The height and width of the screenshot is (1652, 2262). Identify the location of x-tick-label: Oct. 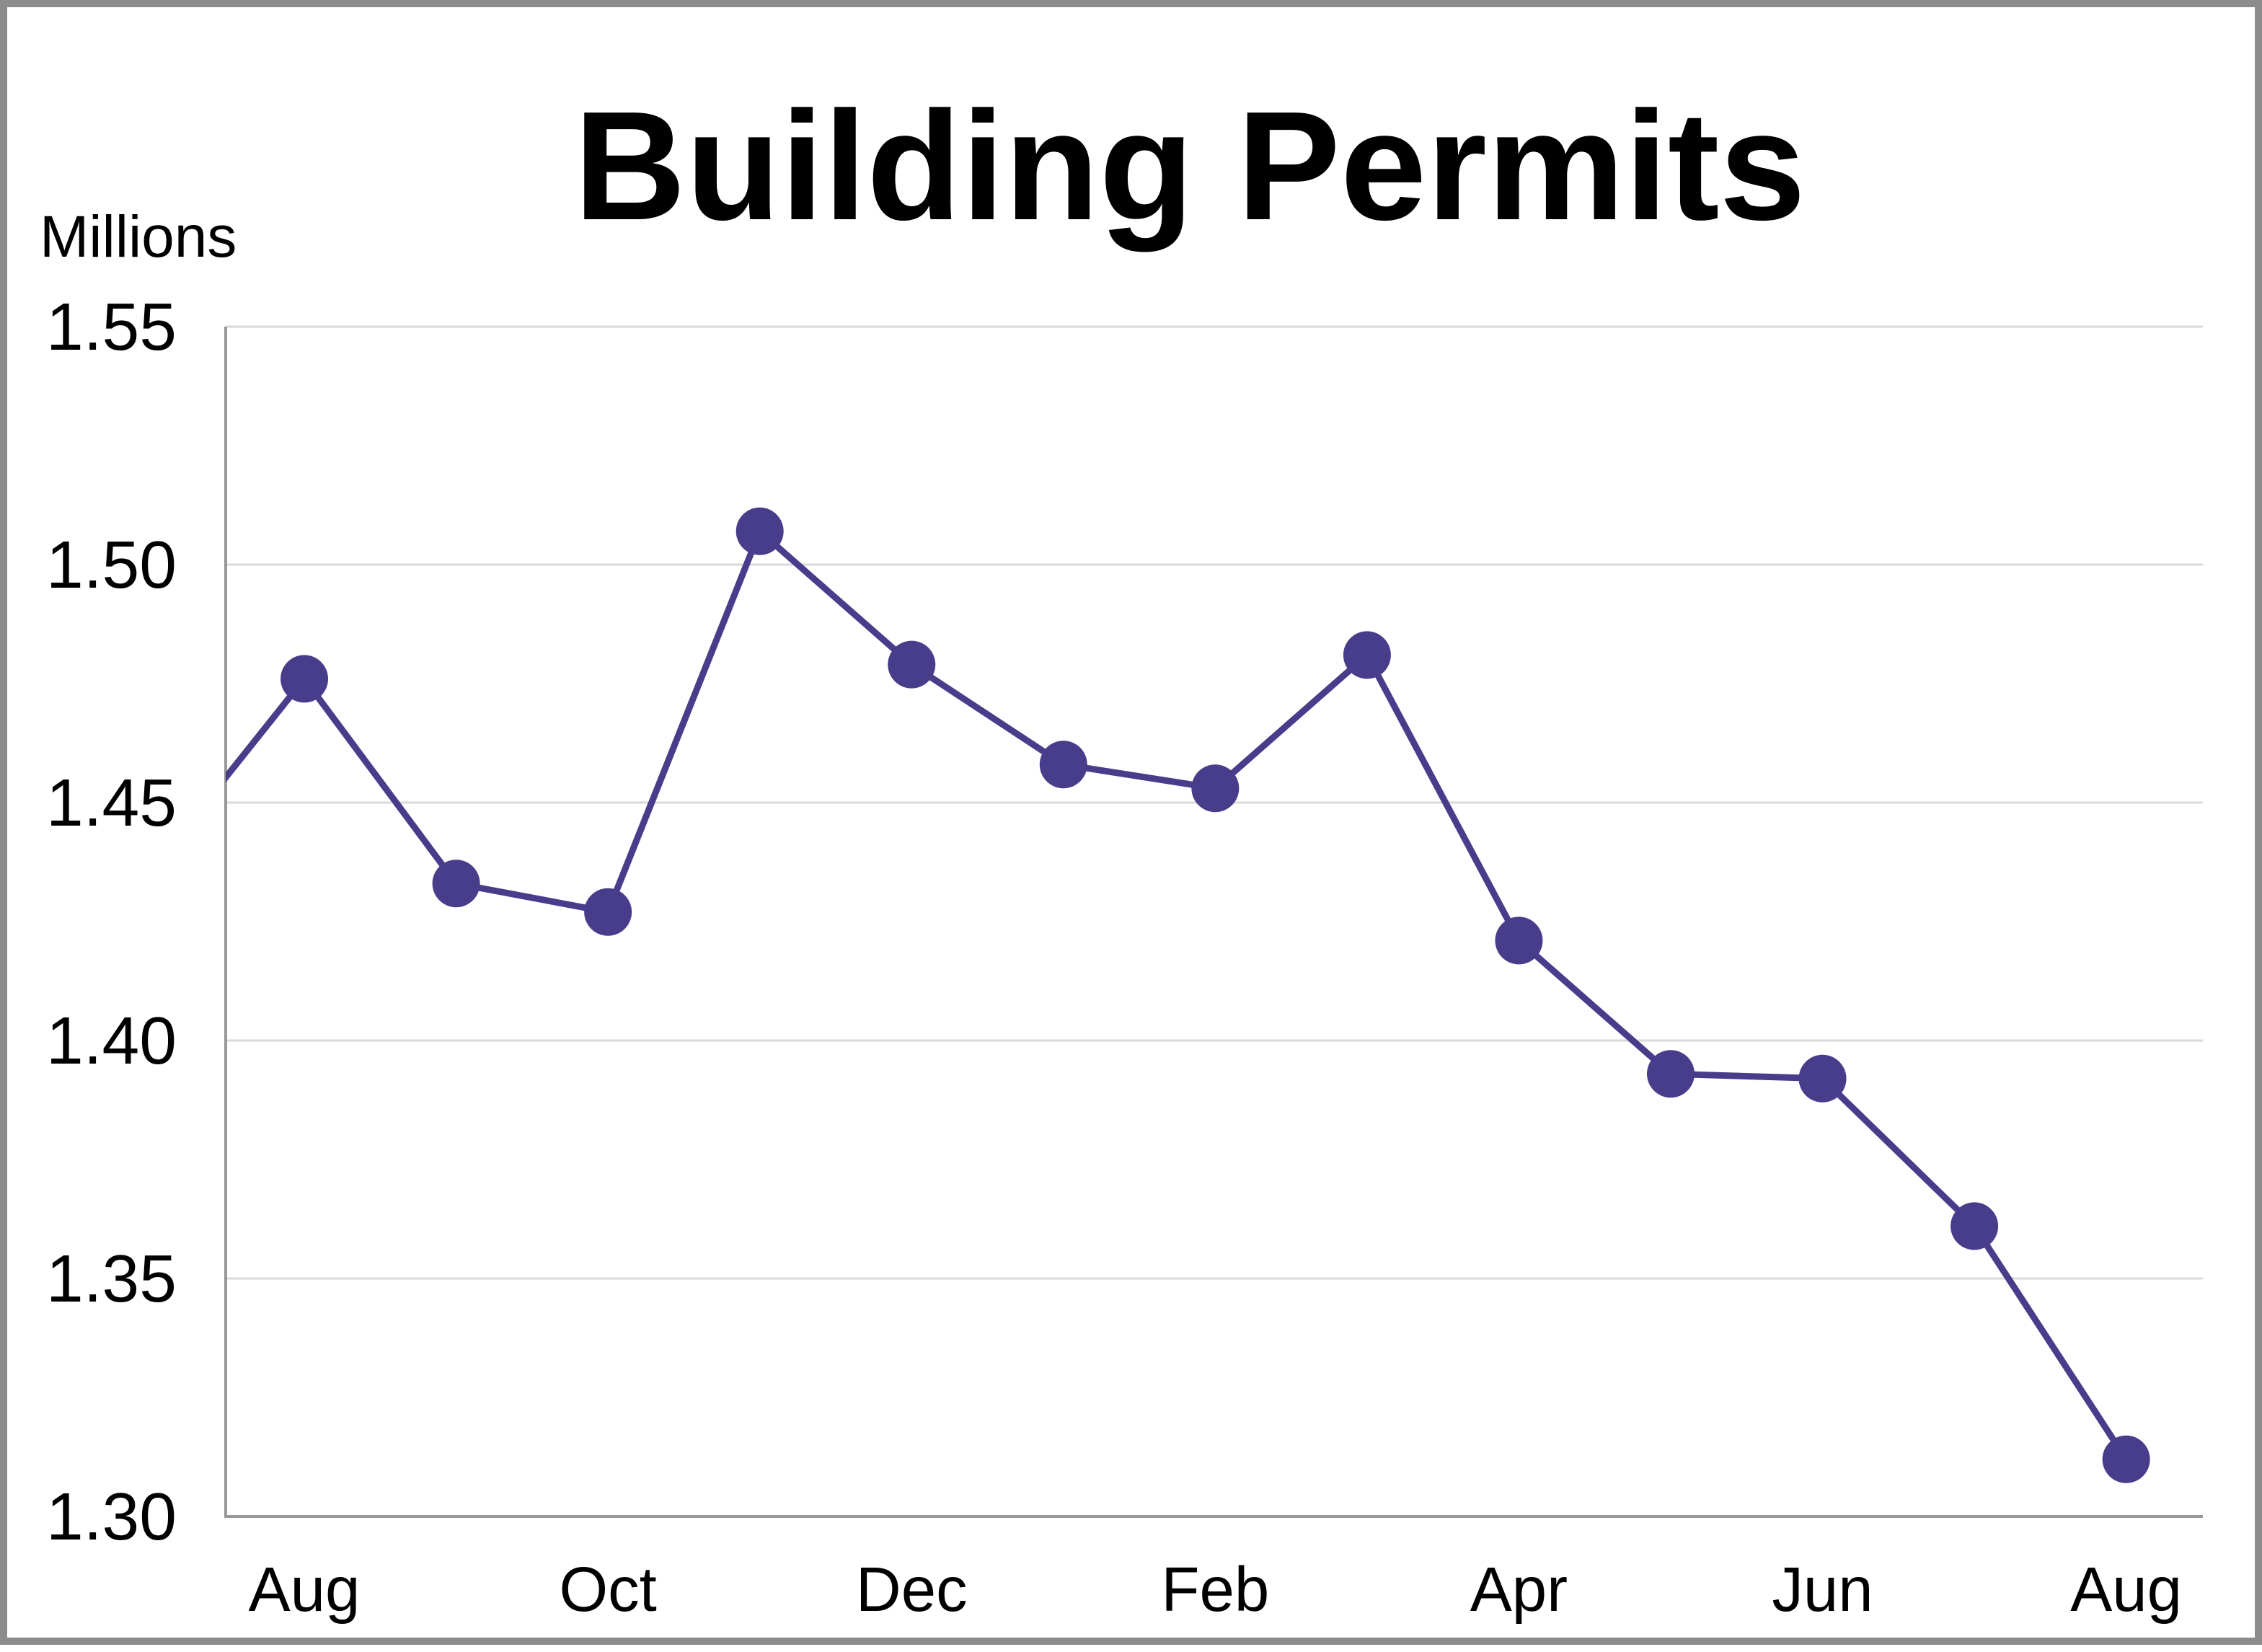
(608, 1590).